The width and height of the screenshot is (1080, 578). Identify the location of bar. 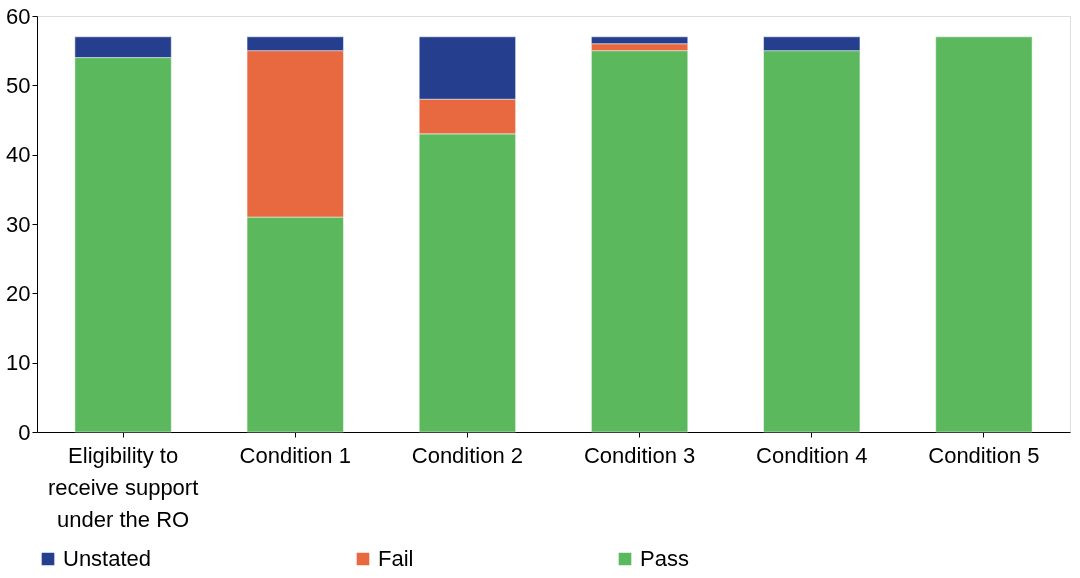
(984, 234).